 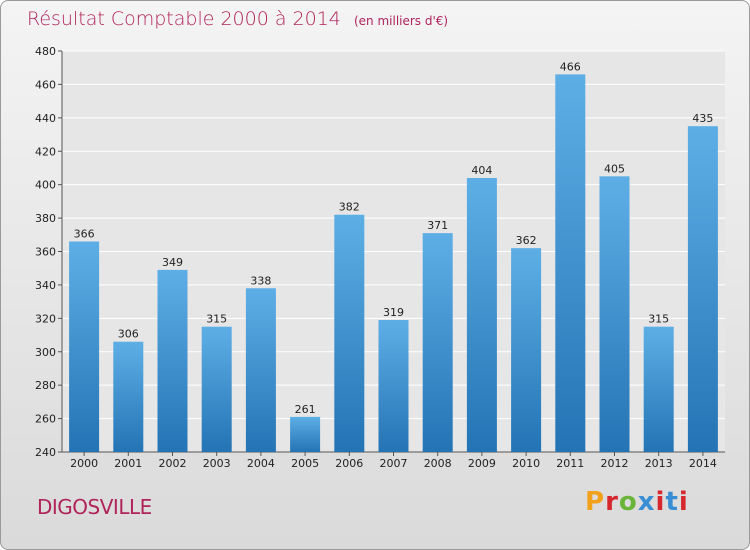 What do you see at coordinates (84, 233) in the screenshot?
I see `bar-value-label: 366` at bounding box center [84, 233].